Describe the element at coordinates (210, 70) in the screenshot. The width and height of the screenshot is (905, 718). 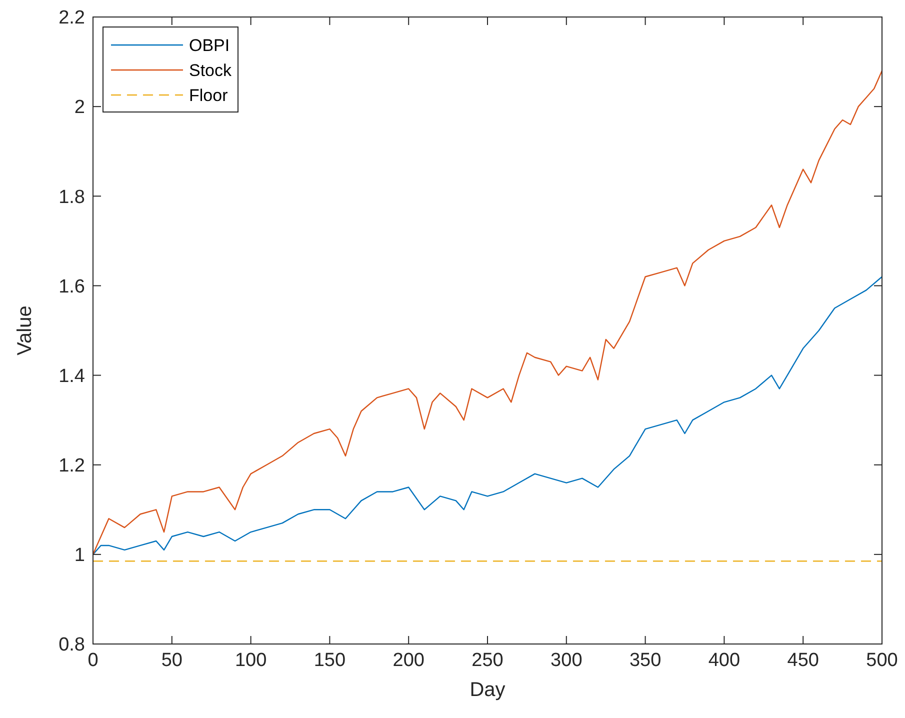
I see `legend-label: Stock` at that location.